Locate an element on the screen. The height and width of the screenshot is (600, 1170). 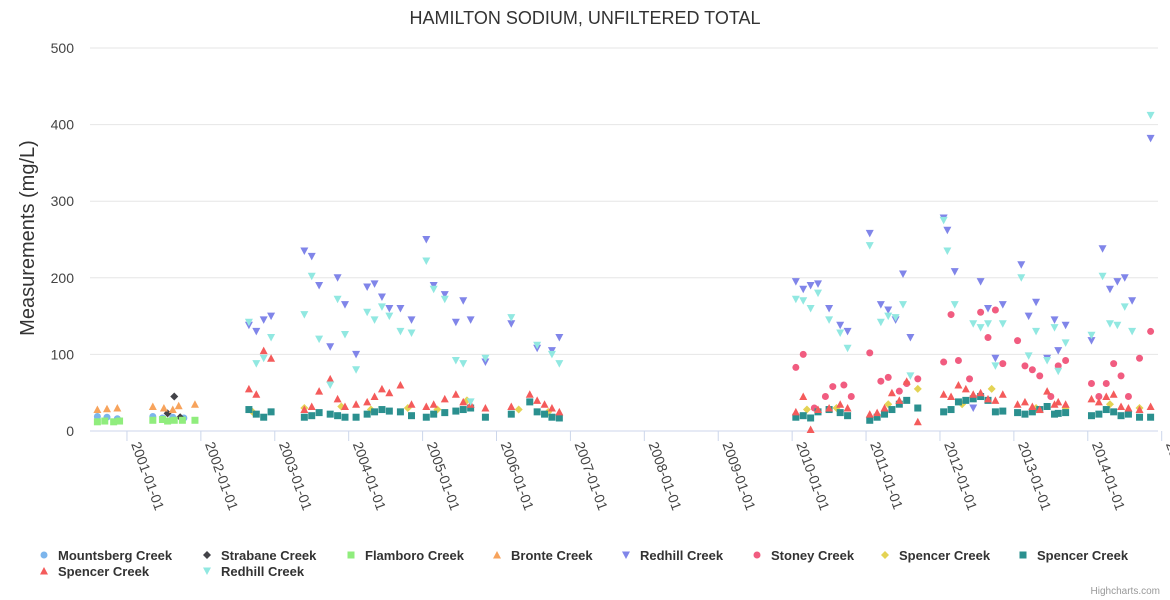
legend-item: Strabane Creek is located at coordinates (260, 555).